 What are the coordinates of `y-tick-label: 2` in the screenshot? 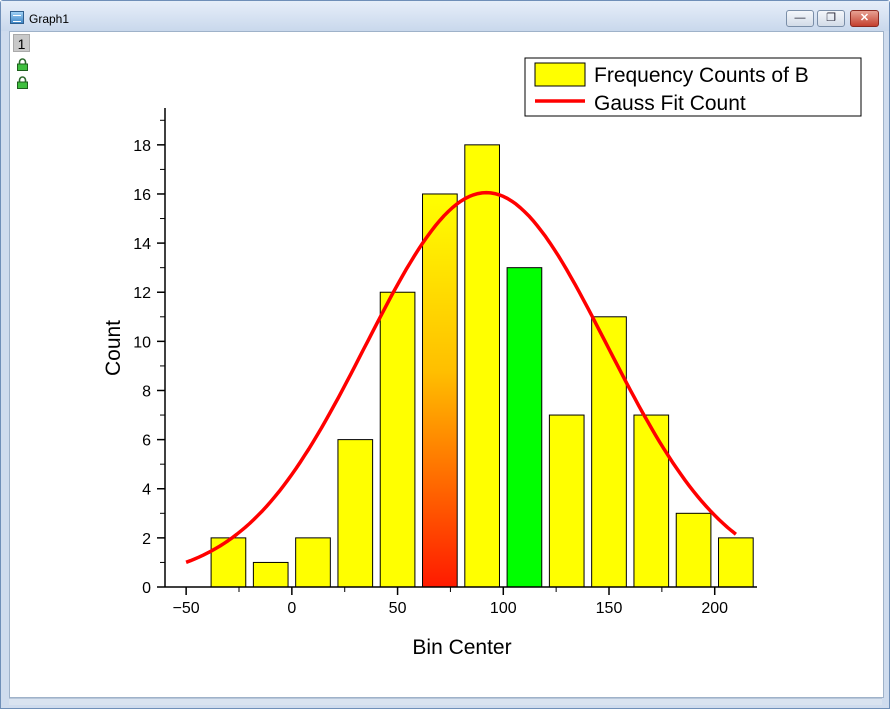 It's located at (146, 539).